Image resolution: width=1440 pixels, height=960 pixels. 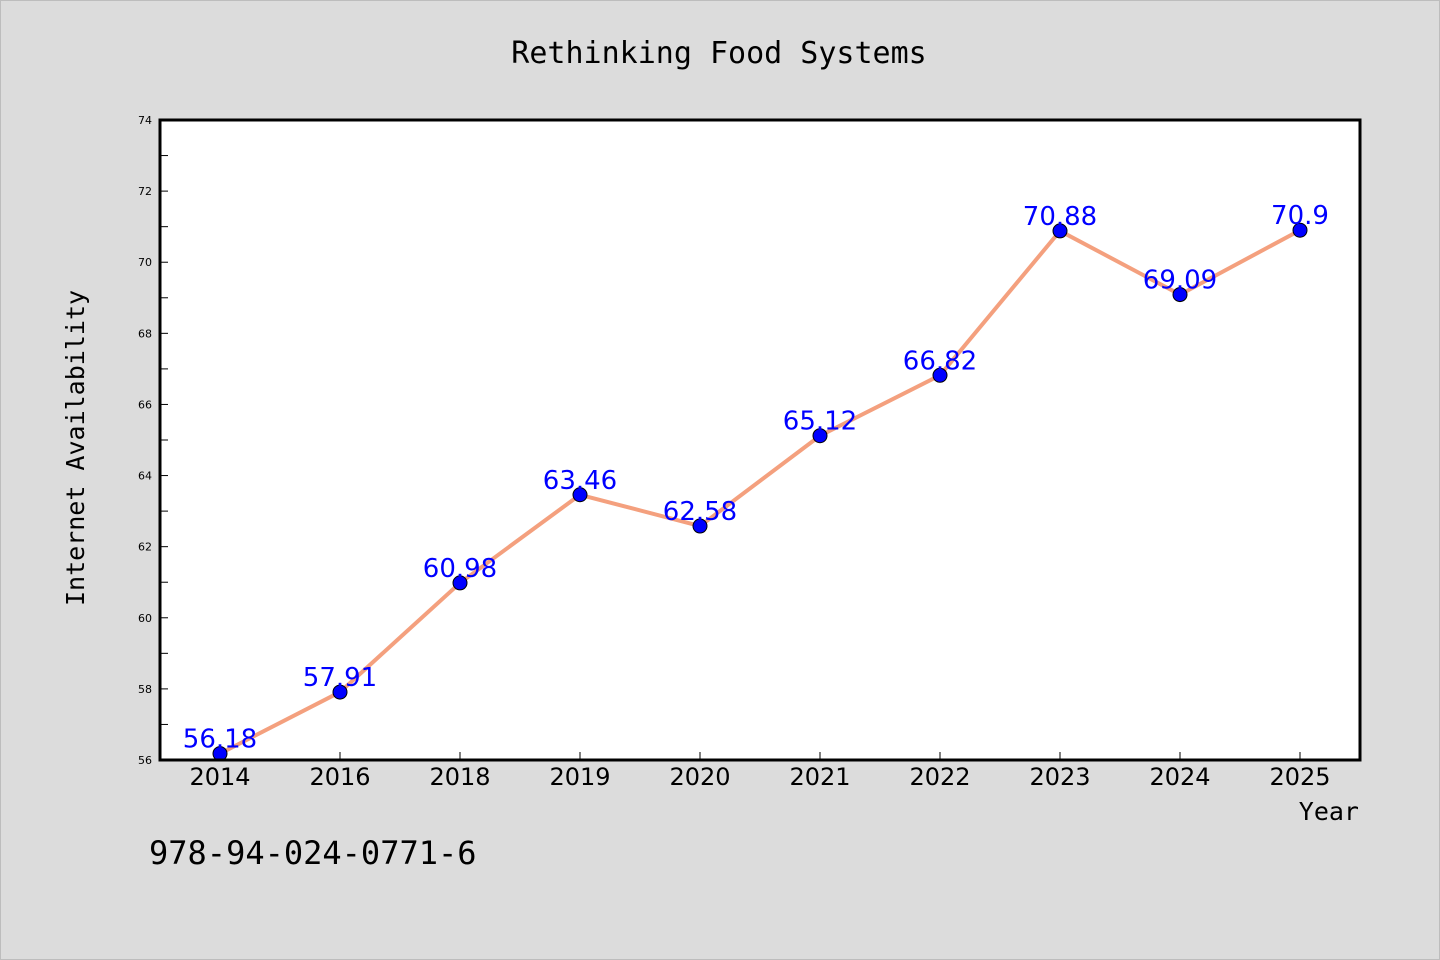 I want to click on data-label: 57.91, so click(x=340, y=678).